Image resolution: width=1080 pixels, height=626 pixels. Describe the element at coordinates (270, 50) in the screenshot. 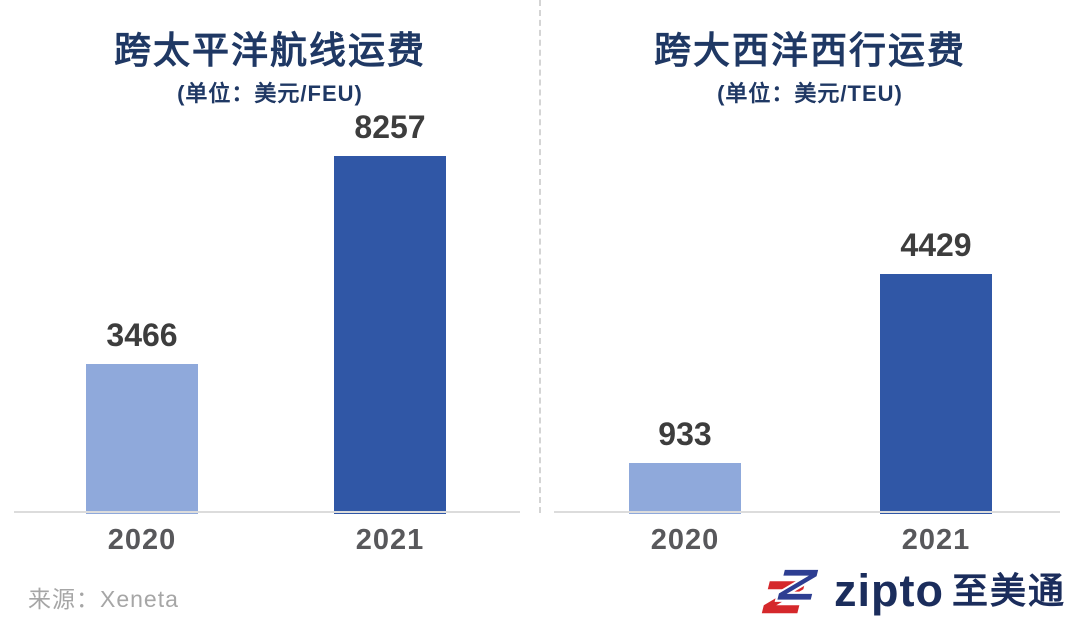

I see `chart-title: 跨太平洋航线运费` at that location.